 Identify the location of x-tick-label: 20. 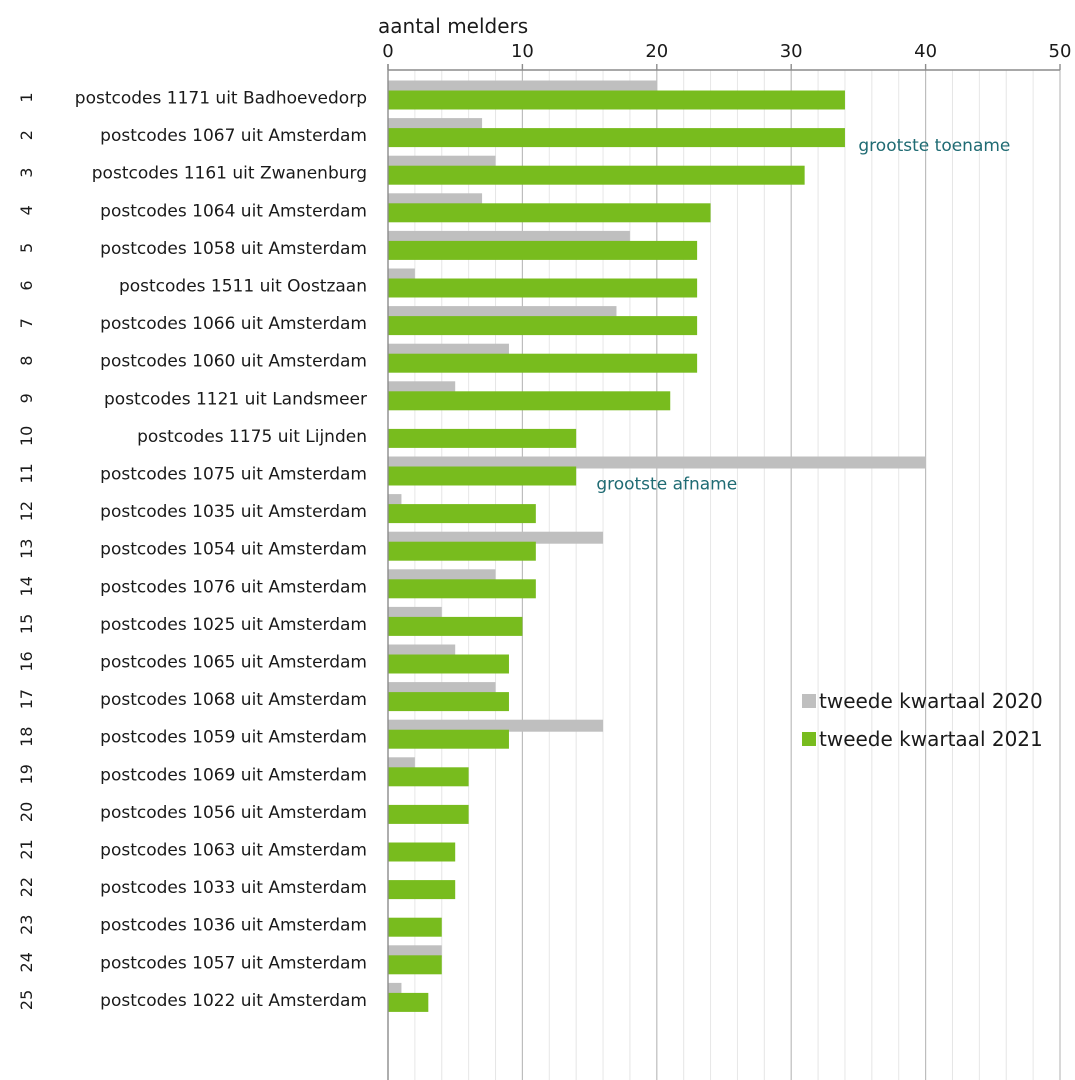
(656, 51).